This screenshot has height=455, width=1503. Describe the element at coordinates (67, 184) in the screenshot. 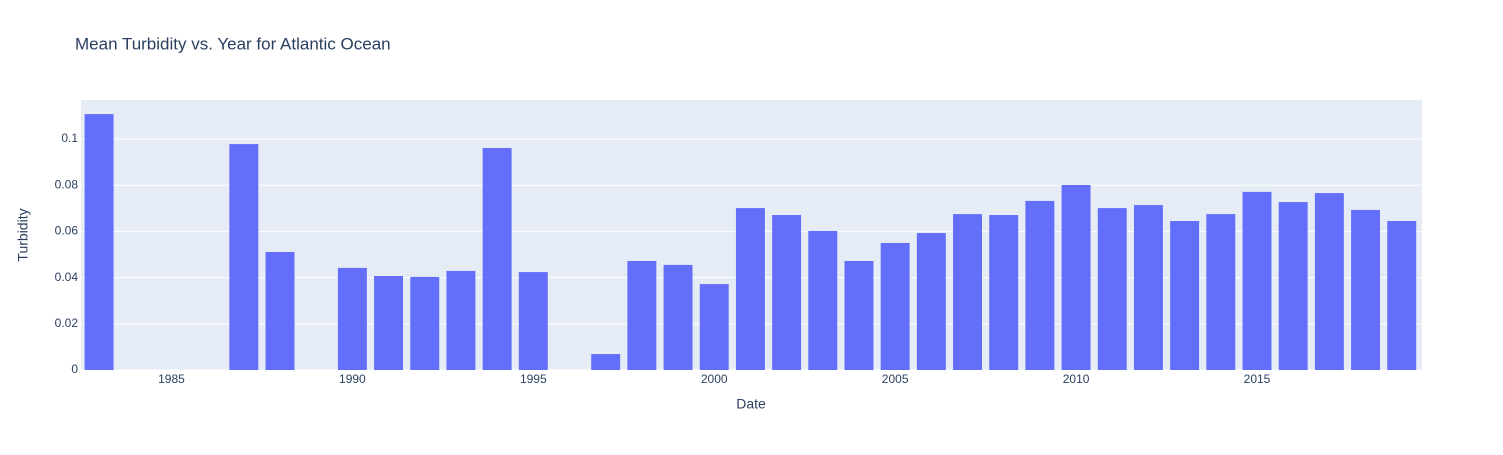

I see `y-tick-label: 0.08` at that location.